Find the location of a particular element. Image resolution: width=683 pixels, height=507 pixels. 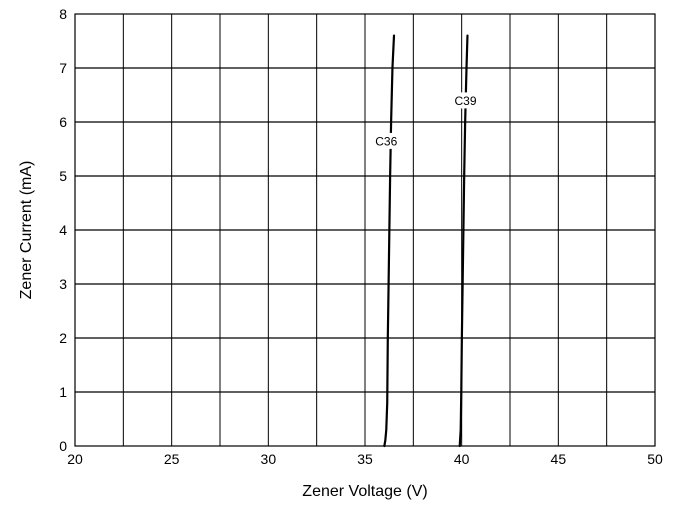

series-label-c39: C39 is located at coordinates (466, 101).